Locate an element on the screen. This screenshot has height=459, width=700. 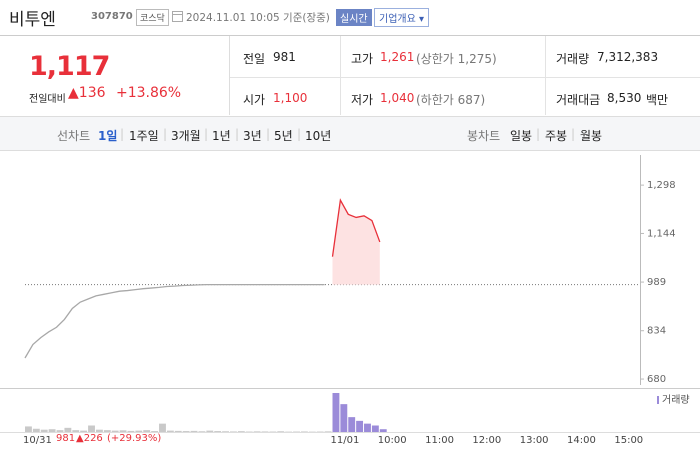
company-info-button: 기업개요 ▾ is located at coordinates (402, 17).